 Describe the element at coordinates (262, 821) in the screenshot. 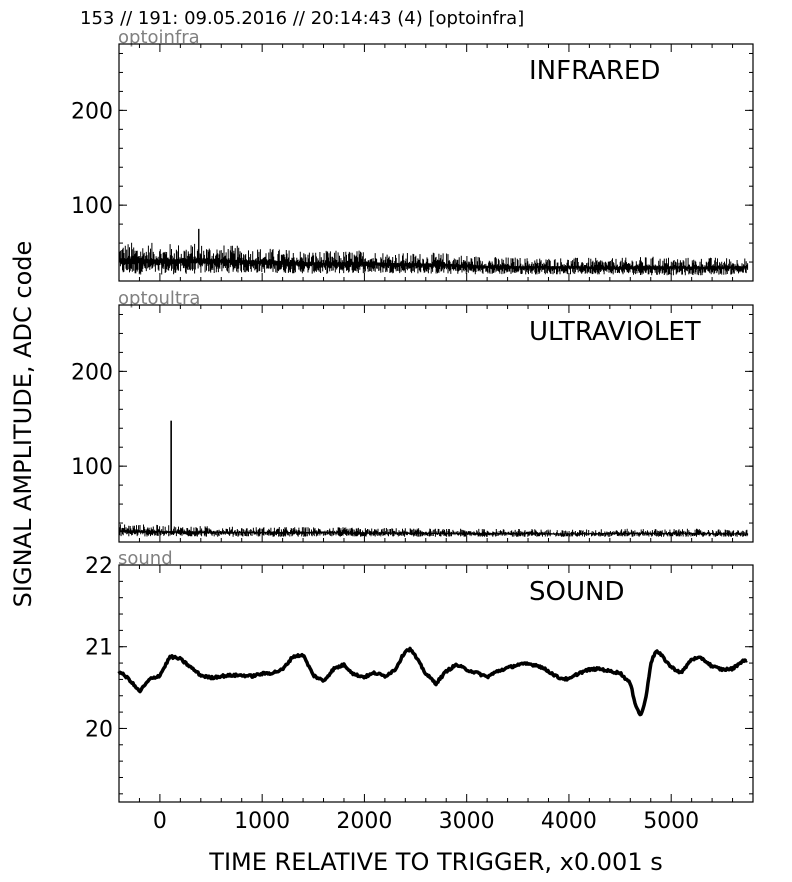

I see `x-tick-label: 1000` at that location.